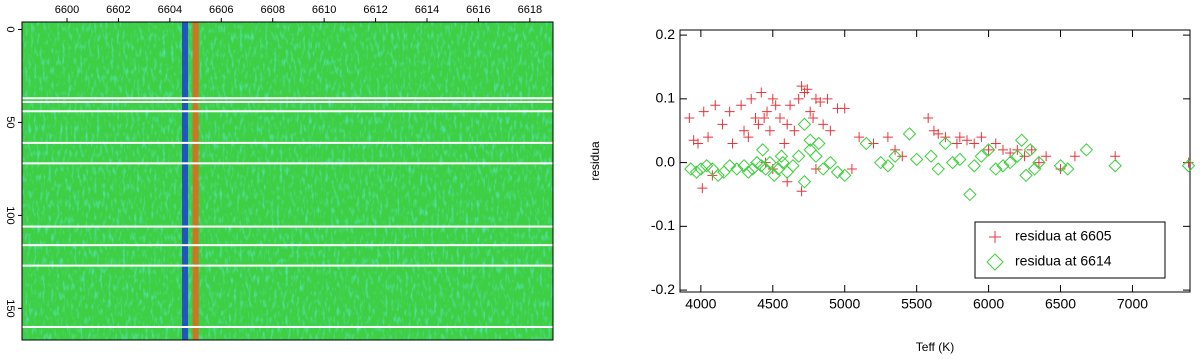 Image resolution: width=1200 pixels, height=359 pixels. What do you see at coordinates (272, 10) in the screenshot?
I see `x-tick-label: 6608` at bounding box center [272, 10].